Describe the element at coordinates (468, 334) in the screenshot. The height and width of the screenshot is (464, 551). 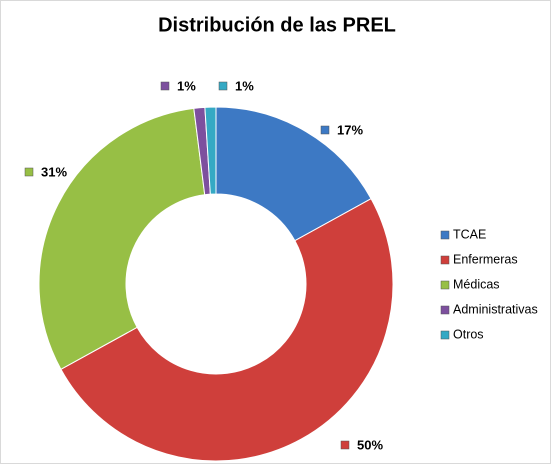
I see `legend-label: Otros` at that location.